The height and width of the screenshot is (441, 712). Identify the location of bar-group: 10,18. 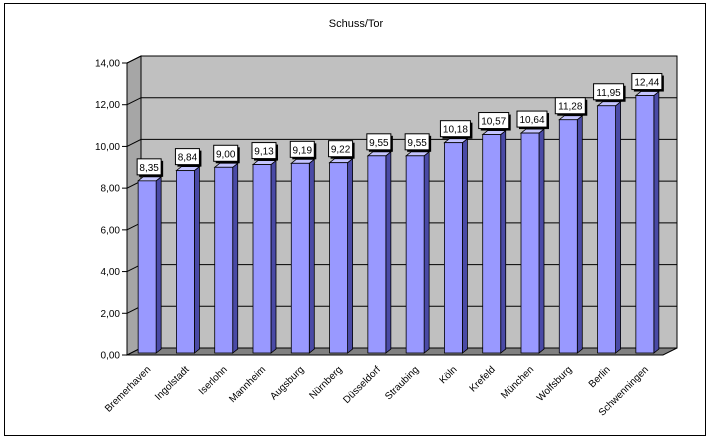
(456, 237).